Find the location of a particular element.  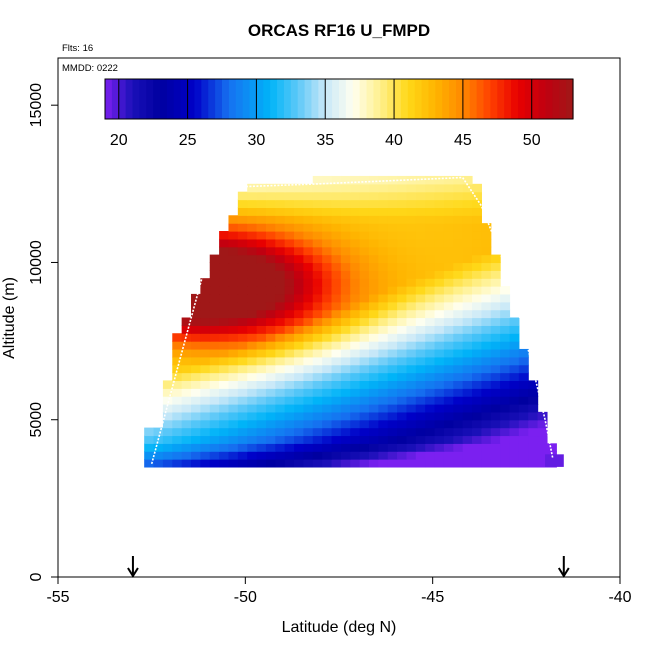

x-tick-label: -45 is located at coordinates (432, 597).